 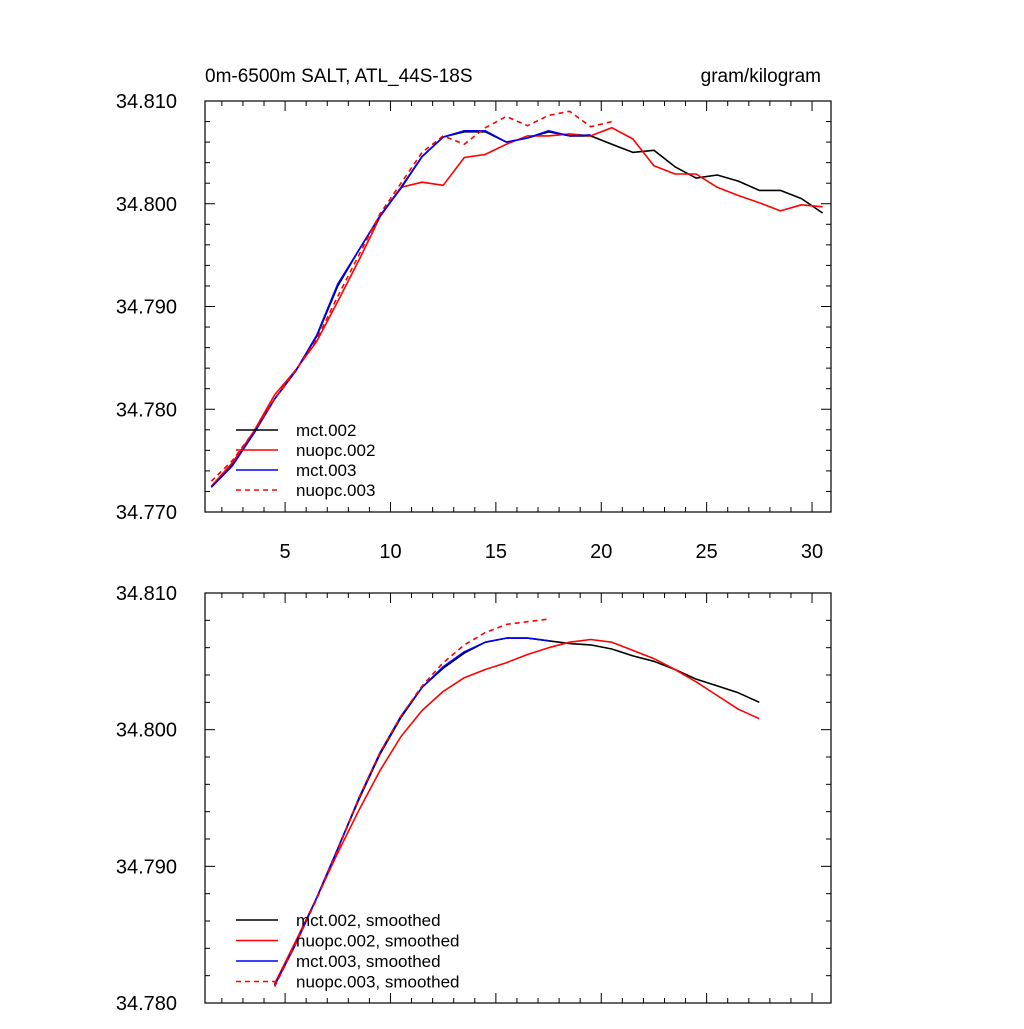 I want to click on x-tick-label: 5, so click(x=285, y=552).